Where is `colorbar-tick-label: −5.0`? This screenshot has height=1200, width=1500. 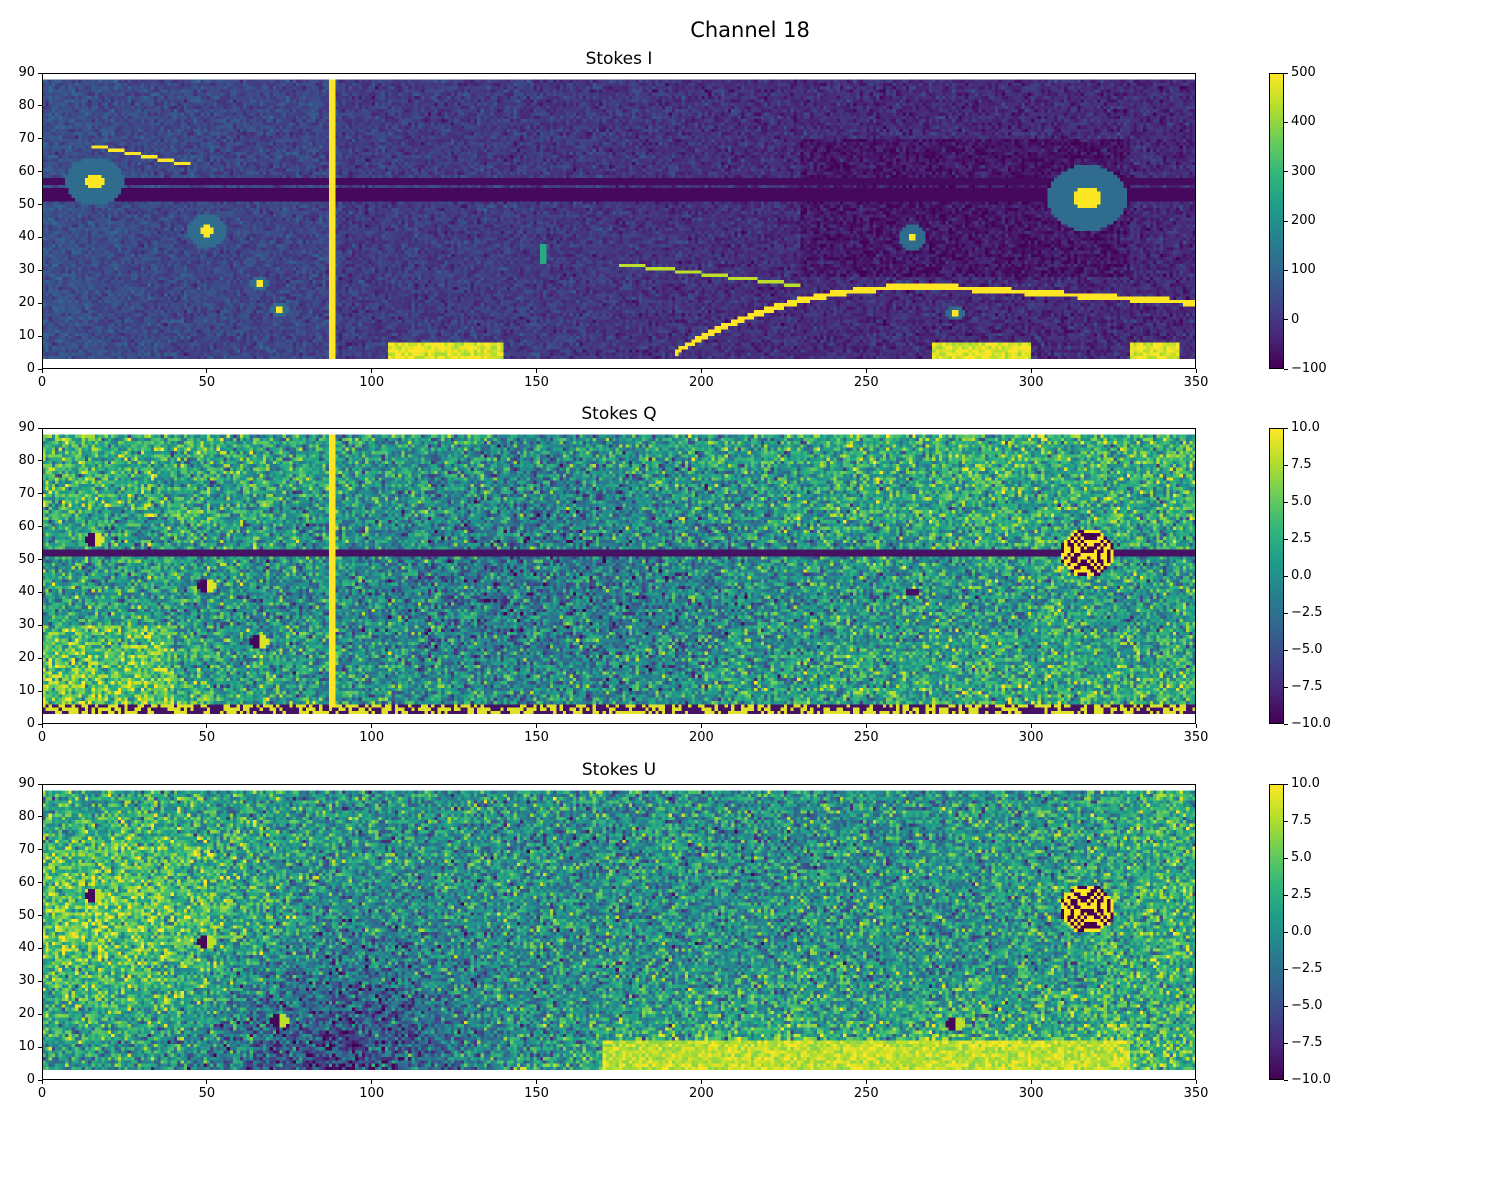 colorbar-tick-label: −5.0 is located at coordinates (1307, 649).